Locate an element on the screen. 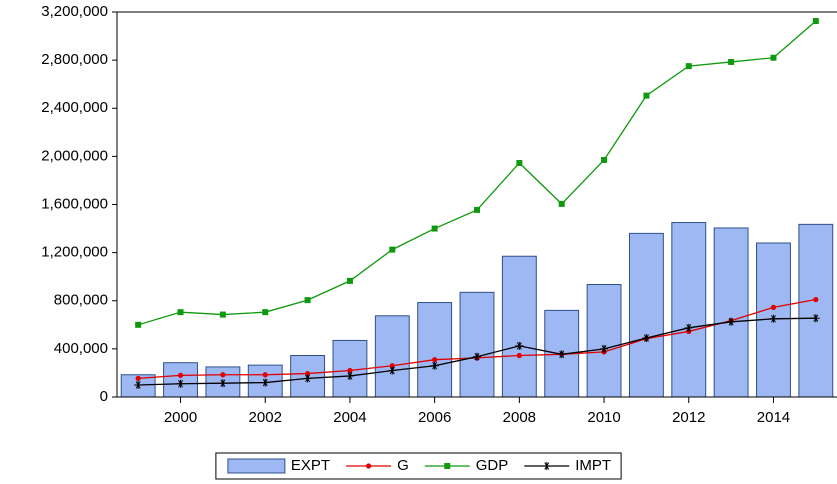 This screenshot has height=484, width=837. y-tick-label: 3,200,000 is located at coordinates (74, 11).